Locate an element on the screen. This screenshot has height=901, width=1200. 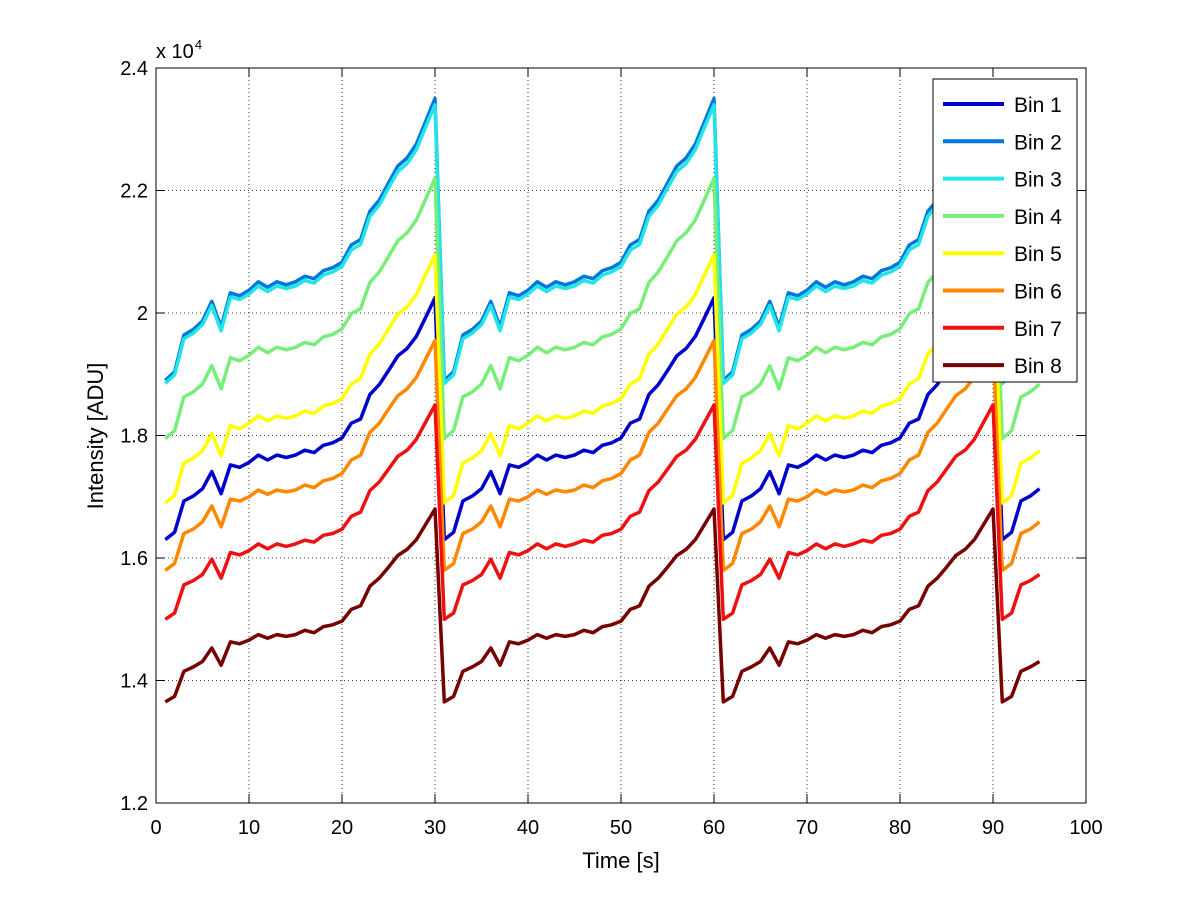
x-tick-label: 40 is located at coordinates (528, 828).